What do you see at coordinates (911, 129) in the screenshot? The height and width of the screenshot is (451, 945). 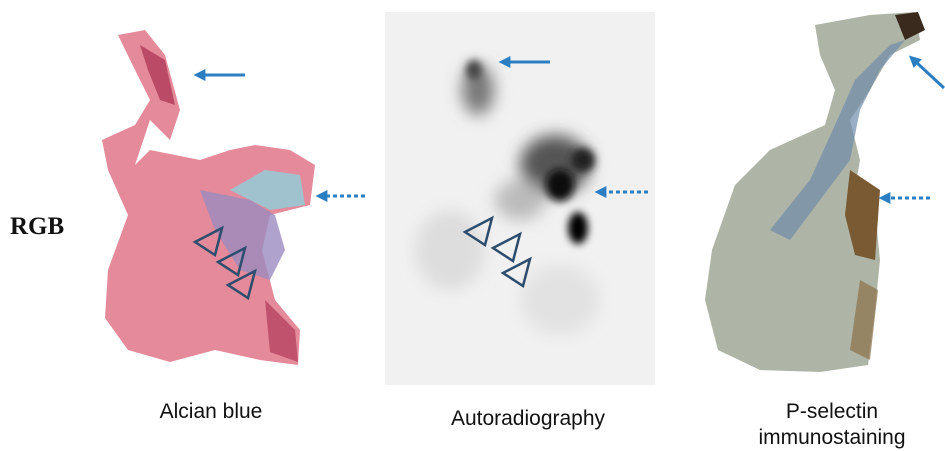 I see `p-selectin-annotations` at bounding box center [911, 129].